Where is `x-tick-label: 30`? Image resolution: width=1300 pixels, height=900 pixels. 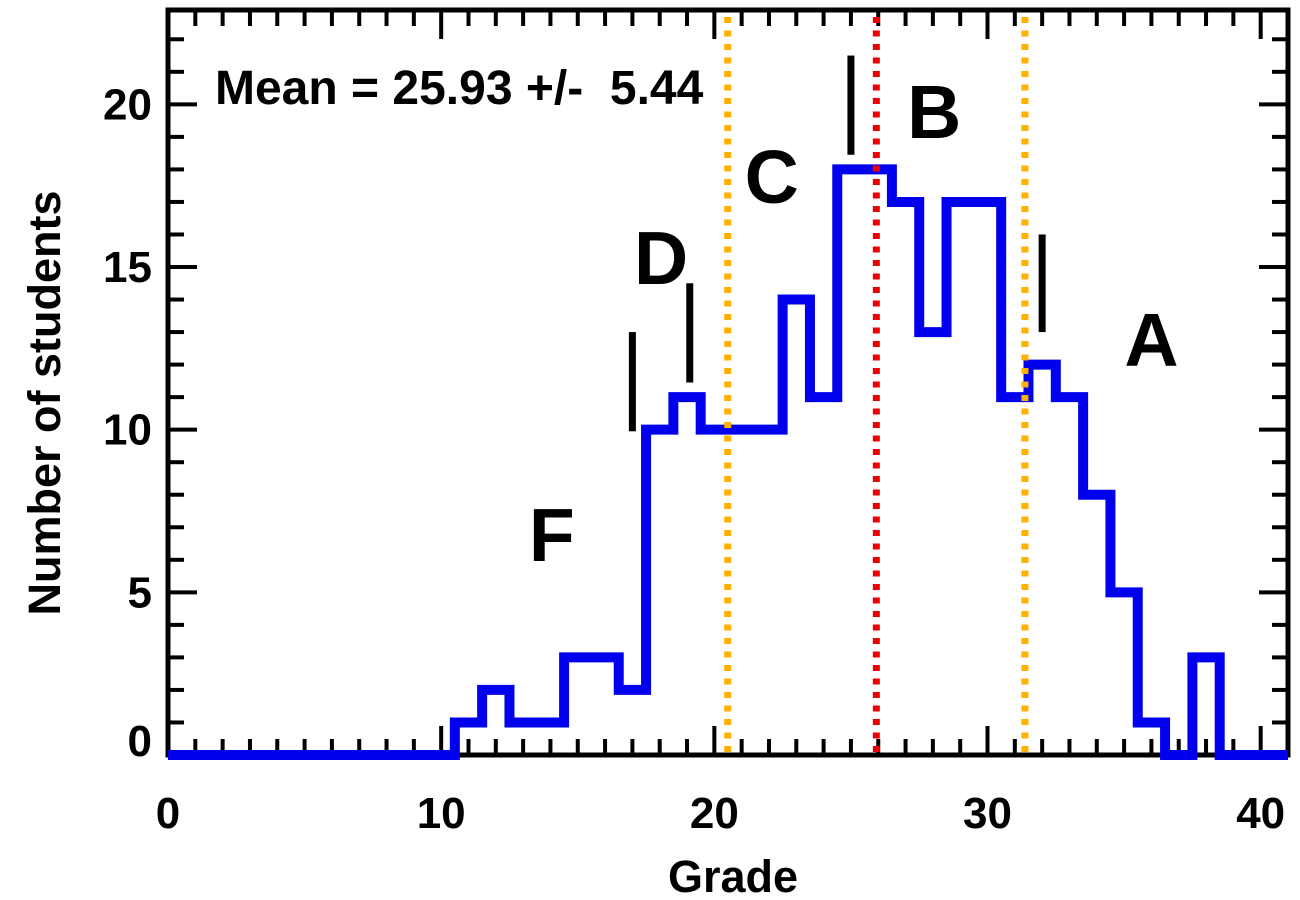 x-tick-label: 30 is located at coordinates (987, 813).